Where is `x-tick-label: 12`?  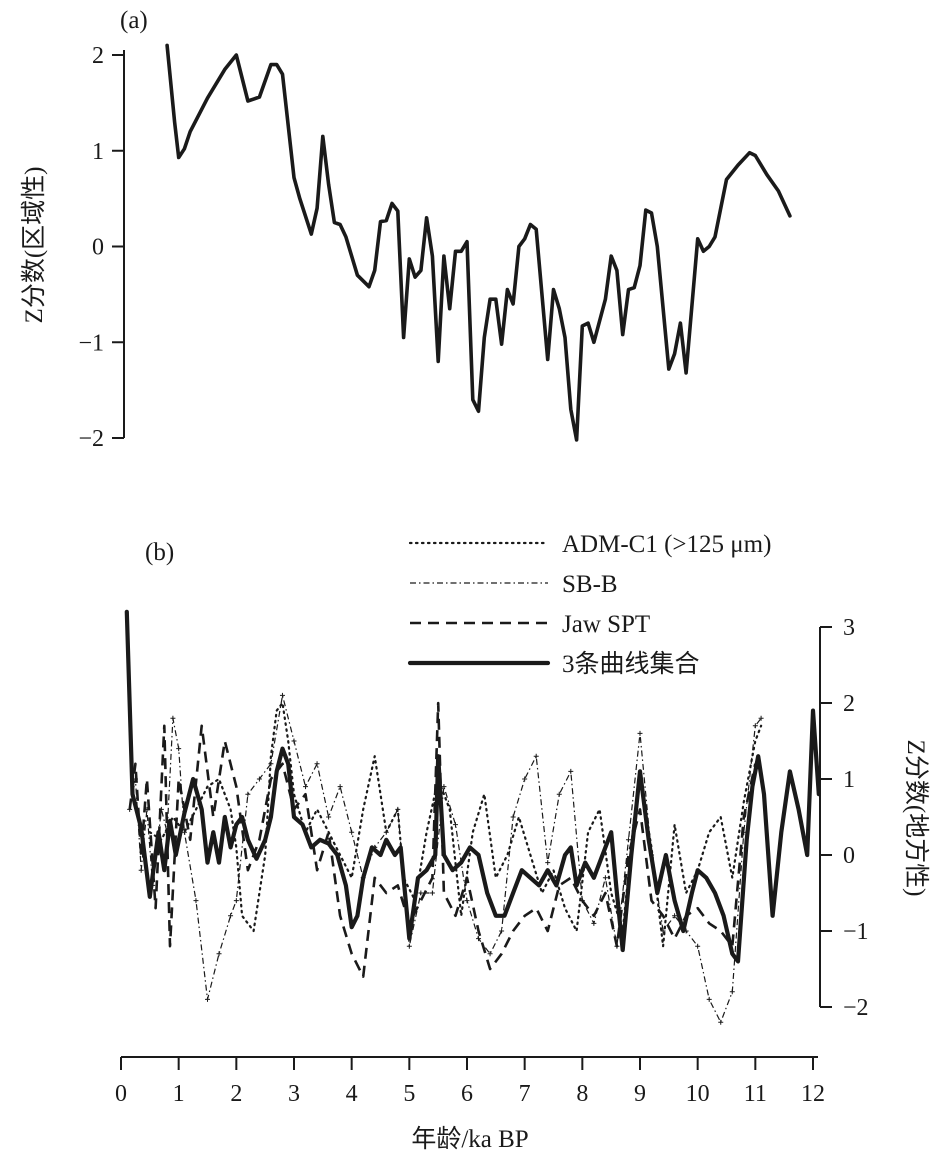
x-tick-label: 12 is located at coordinates (813, 1094).